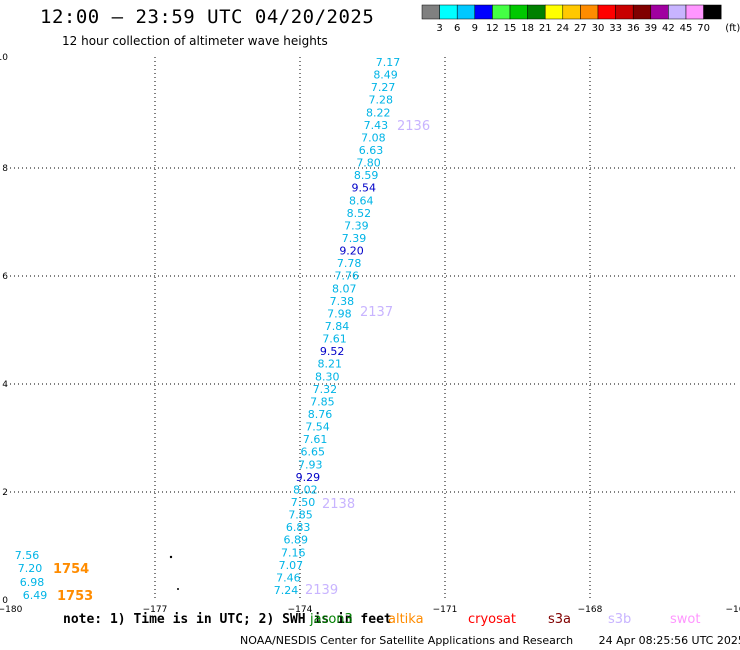 The width and height of the screenshot is (740, 650). I want to click on colorbar-swatch, so click(712, 12).